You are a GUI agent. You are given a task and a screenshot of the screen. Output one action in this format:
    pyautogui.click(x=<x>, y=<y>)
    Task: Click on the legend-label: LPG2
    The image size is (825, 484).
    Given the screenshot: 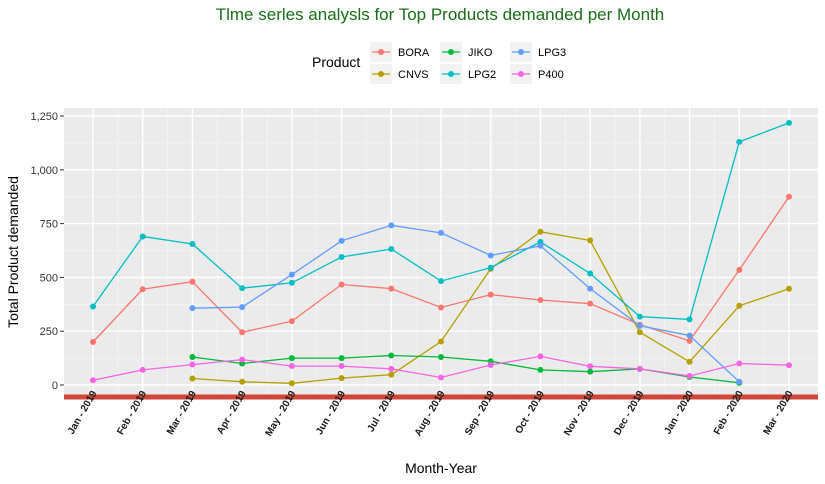 What is the action you would take?
    pyautogui.click(x=482, y=75)
    